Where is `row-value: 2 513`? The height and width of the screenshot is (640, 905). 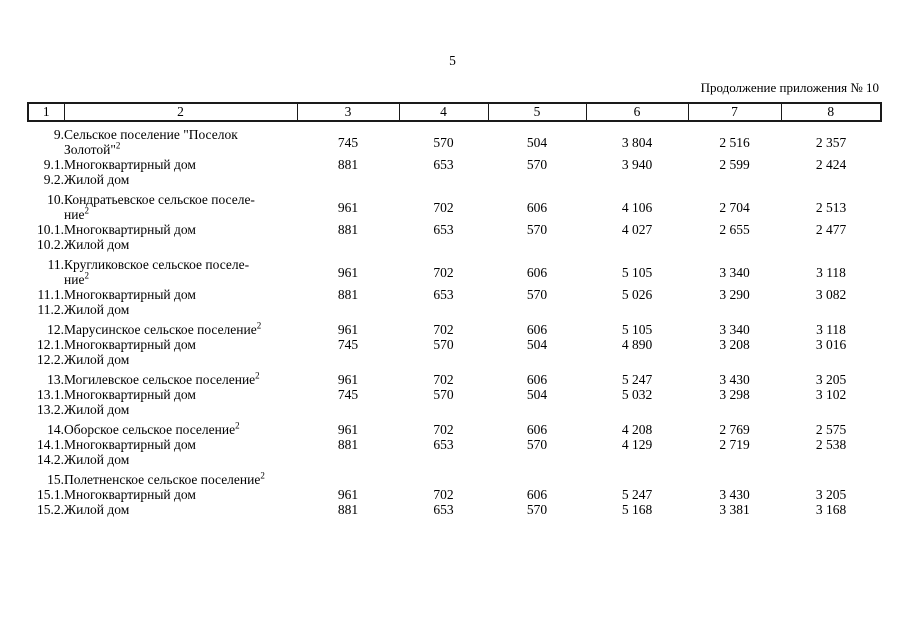
row-value: 2 513 is located at coordinates (831, 207).